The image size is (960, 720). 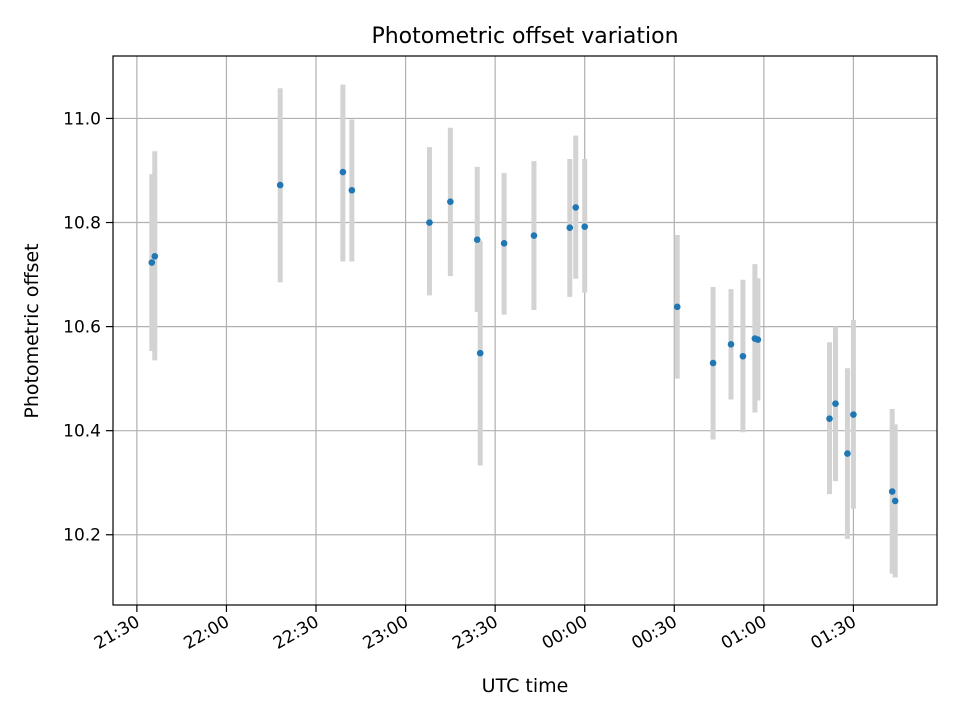 What do you see at coordinates (524, 36) in the screenshot?
I see `chart-title: Photometric offset variation` at bounding box center [524, 36].